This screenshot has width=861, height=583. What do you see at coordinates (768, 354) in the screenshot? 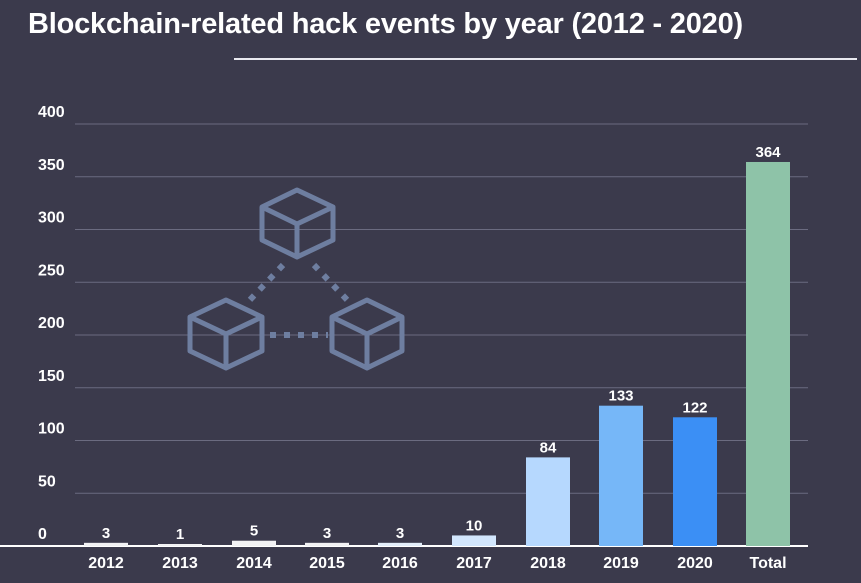
I see `bar-total` at bounding box center [768, 354].